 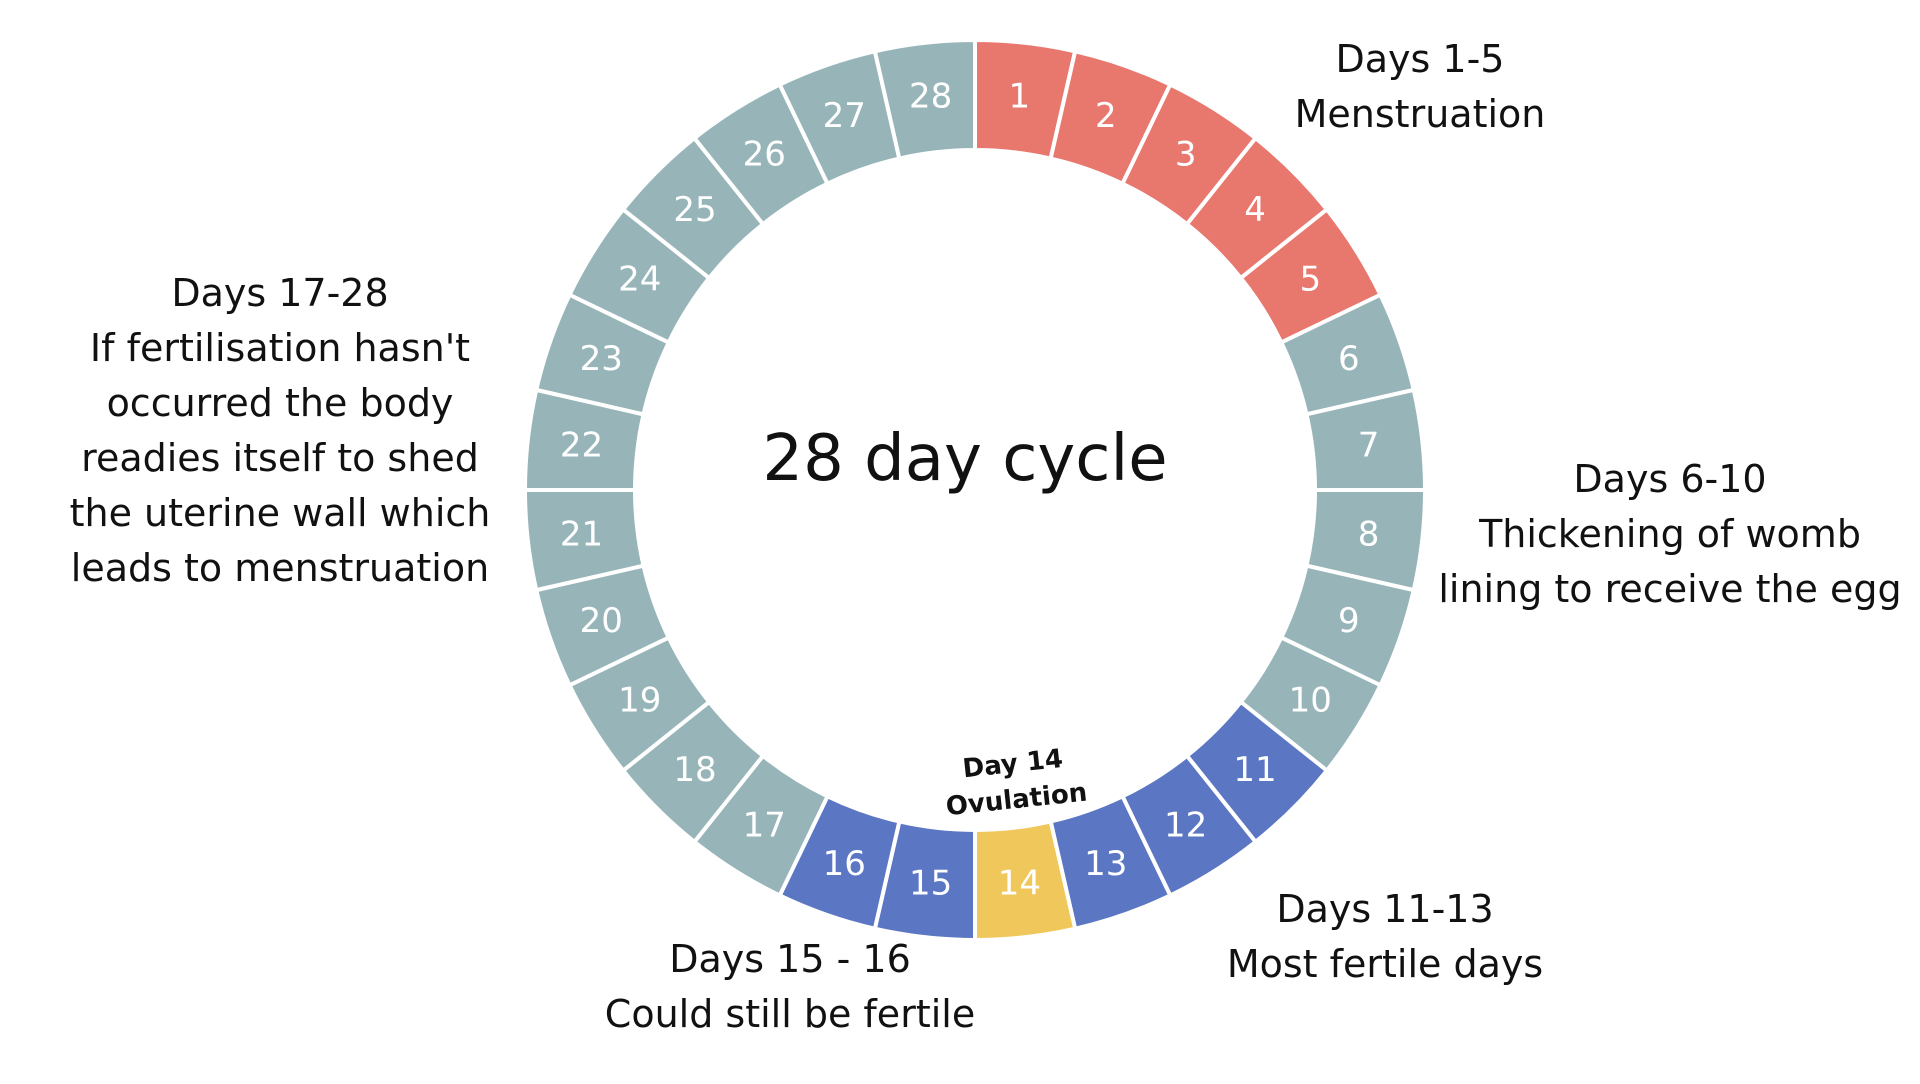 What do you see at coordinates (1255, 210) in the screenshot?
I see `day-label-4: 4` at bounding box center [1255, 210].